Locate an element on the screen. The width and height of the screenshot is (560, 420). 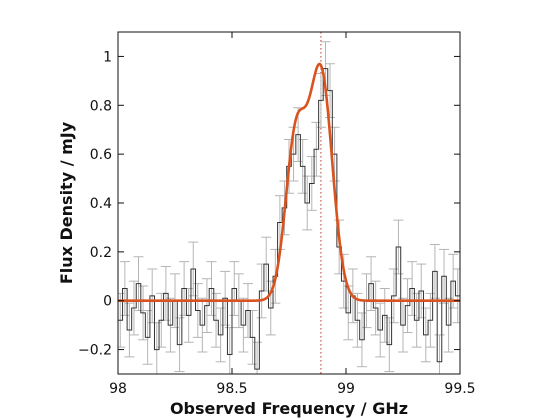
x-tick-label: 99 is located at coordinates (346, 389).